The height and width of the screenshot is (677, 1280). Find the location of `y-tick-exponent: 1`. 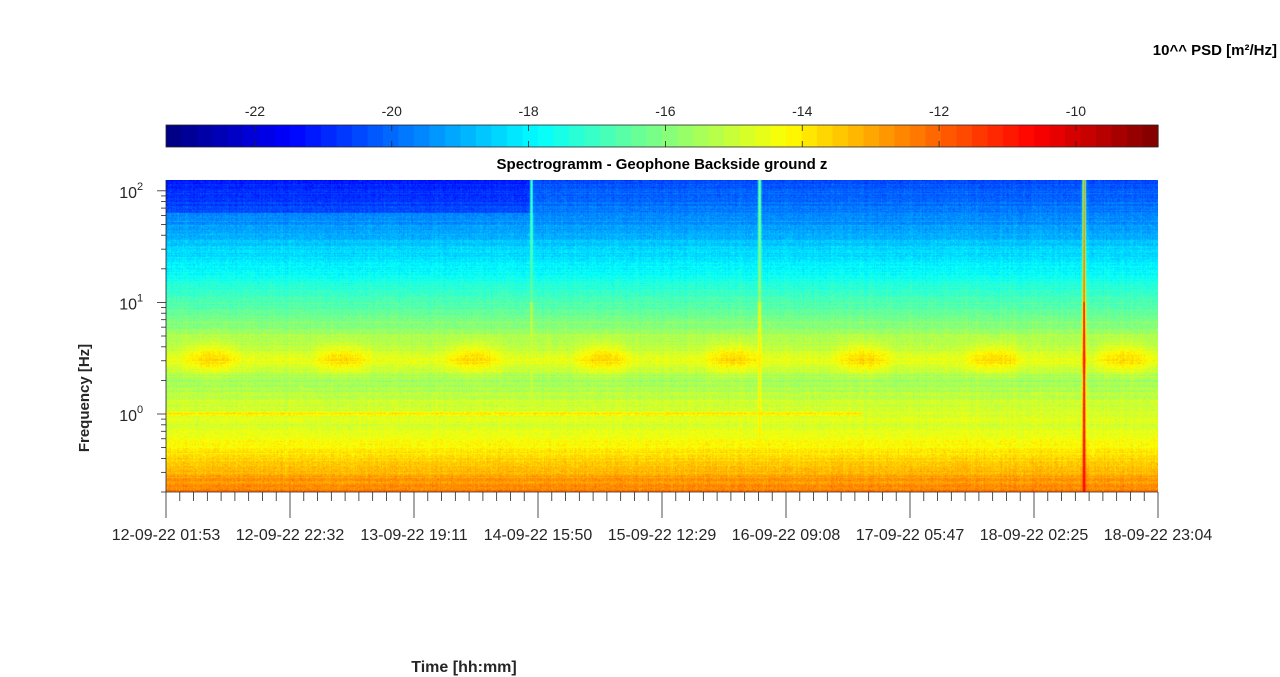

y-tick-exponent: 1 is located at coordinates (140, 298).